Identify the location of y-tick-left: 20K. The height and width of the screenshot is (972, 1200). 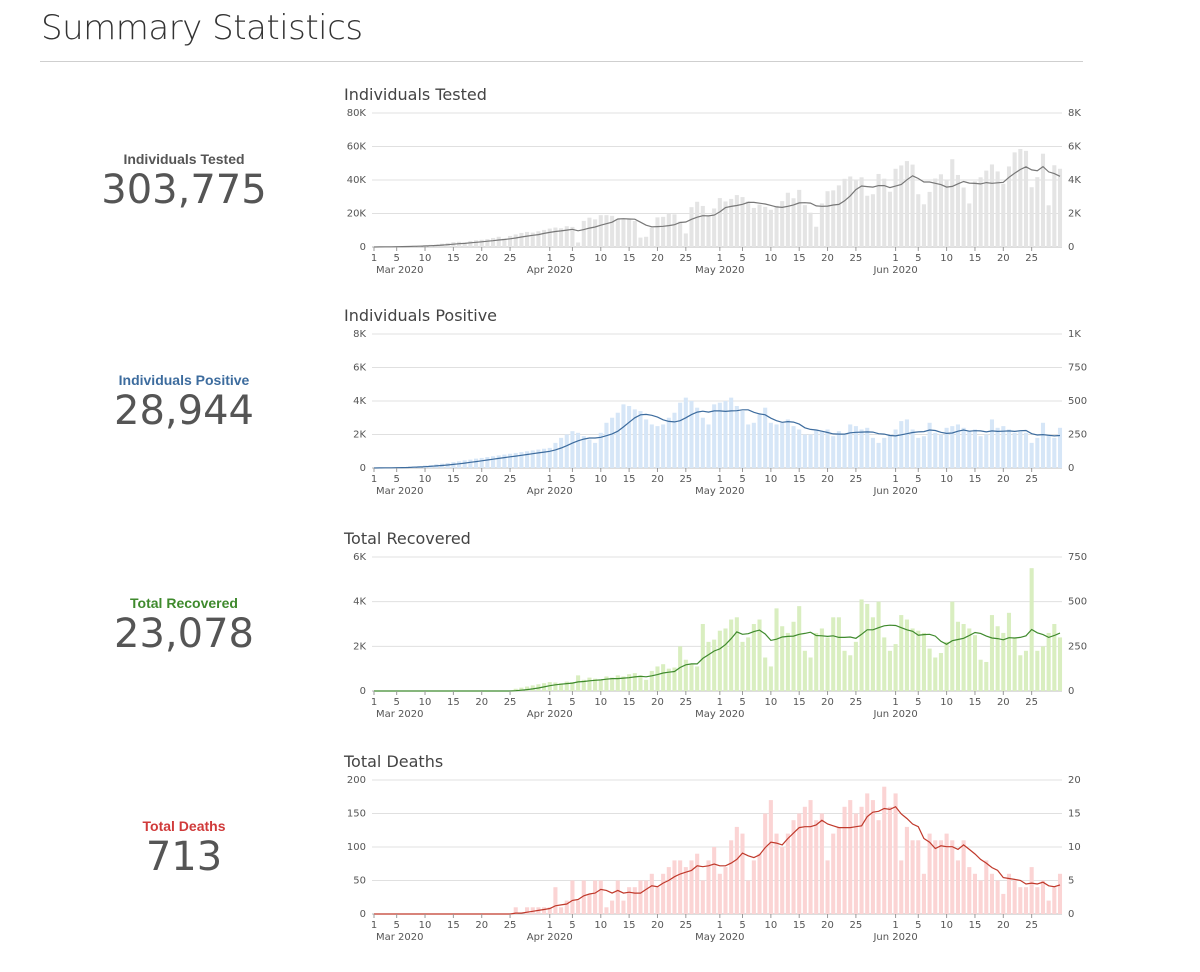
(357, 214).